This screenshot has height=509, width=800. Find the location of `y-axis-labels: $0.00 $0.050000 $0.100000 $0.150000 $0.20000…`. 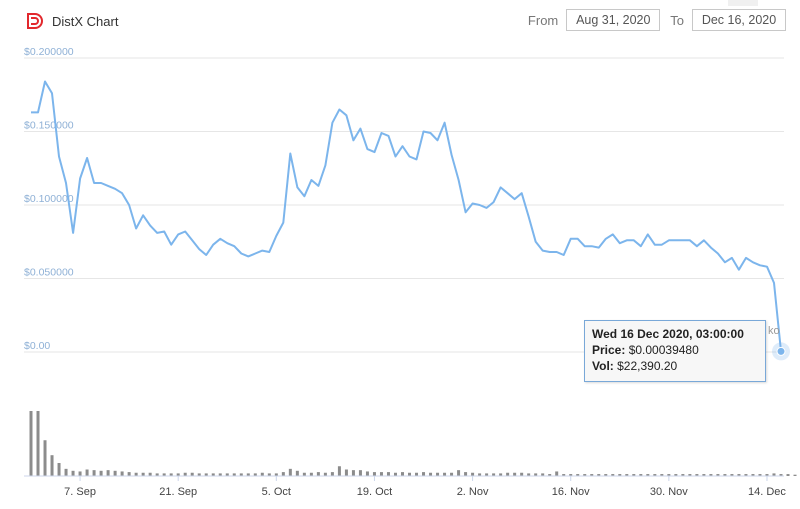

y-axis-labels: $0.00 $0.050000 $0.100000 $0.150000 $0.20000… is located at coordinates (49, 199).